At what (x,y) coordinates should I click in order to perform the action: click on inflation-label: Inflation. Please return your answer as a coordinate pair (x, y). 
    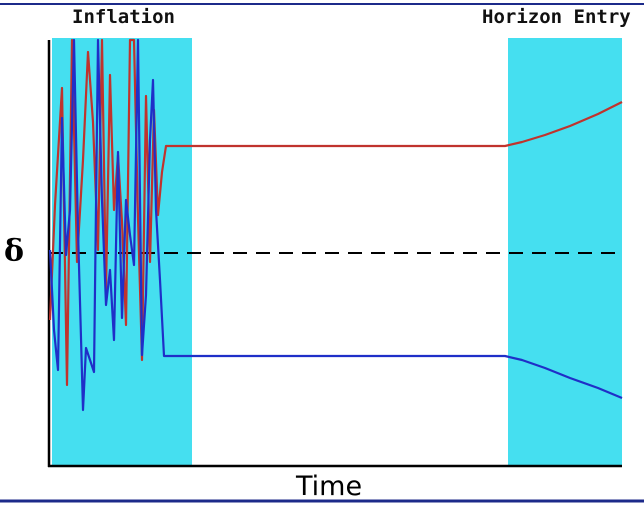
    Looking at the image, I should click on (123, 17).